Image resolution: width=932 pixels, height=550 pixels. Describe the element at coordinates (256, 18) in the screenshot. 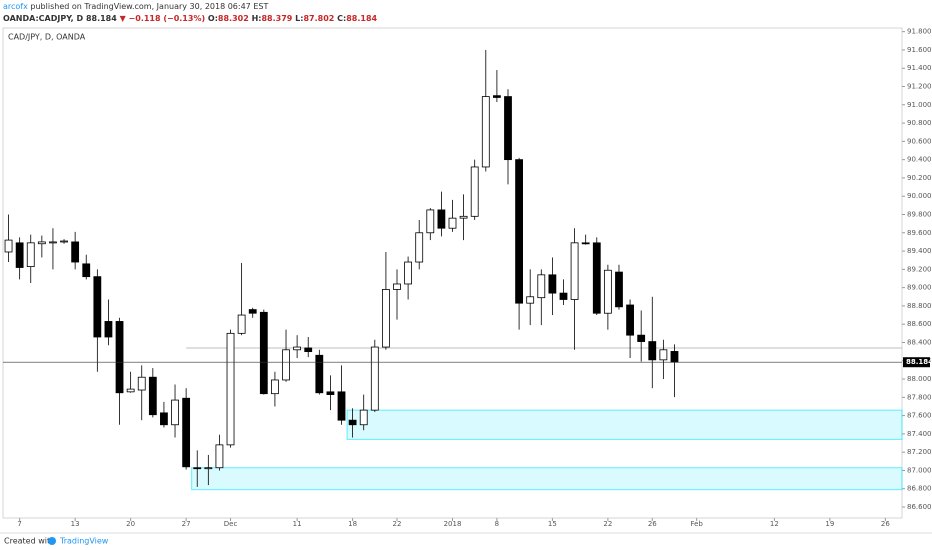

I see `ohlc-label: H:` at that location.